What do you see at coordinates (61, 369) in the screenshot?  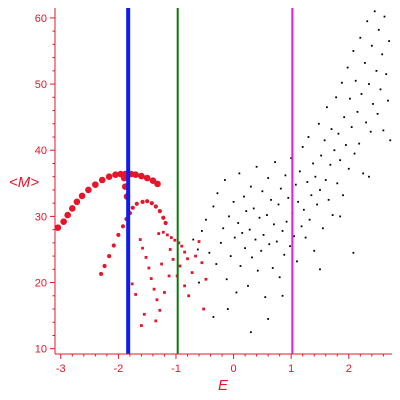 I see `x-tick-label: -3` at bounding box center [61, 369].